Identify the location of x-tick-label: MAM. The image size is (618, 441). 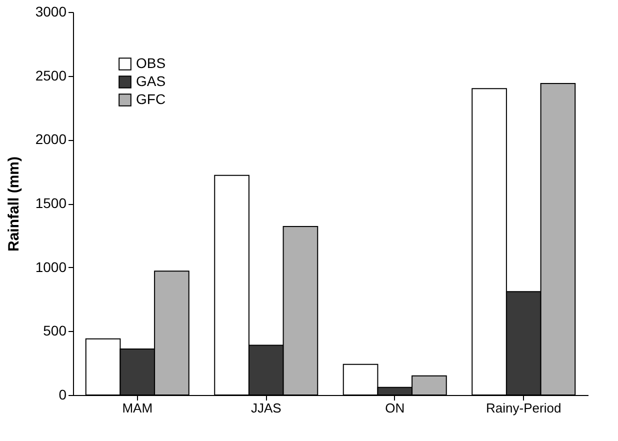
(137, 408).